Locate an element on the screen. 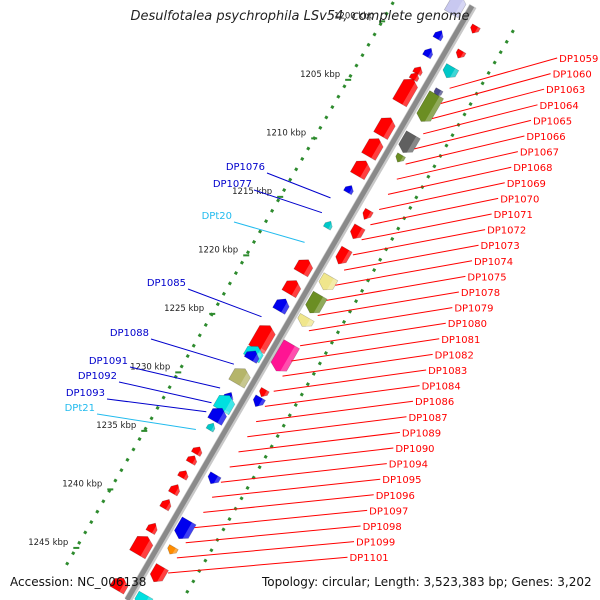 The height and width of the screenshot is (600, 600). right-gene-label: DP1075 is located at coordinates (486, 277).